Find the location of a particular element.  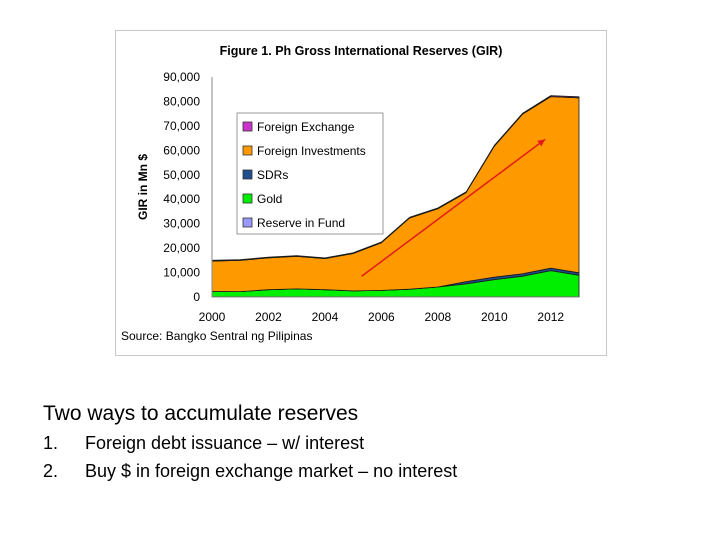

y-tick-label: 20,000 is located at coordinates (181, 248).